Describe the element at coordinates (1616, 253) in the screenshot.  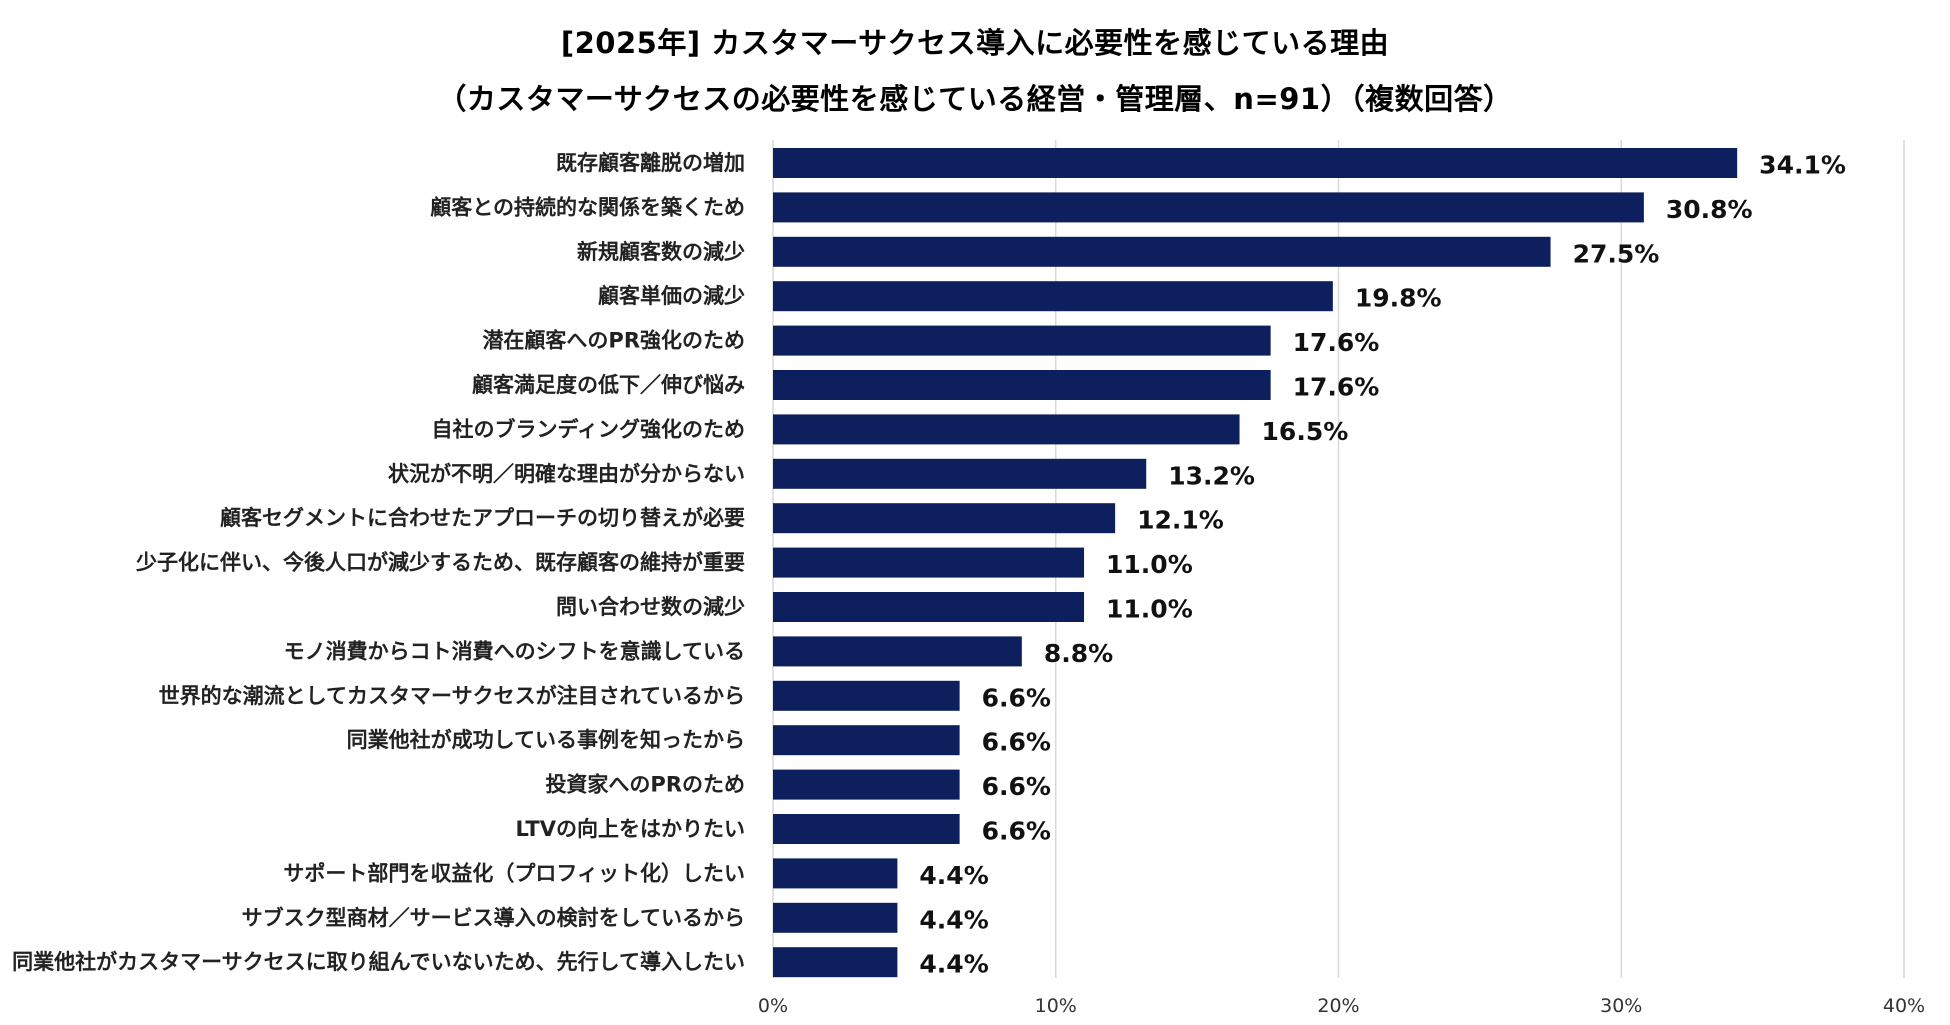
I see `value-label: 27.5%` at that location.